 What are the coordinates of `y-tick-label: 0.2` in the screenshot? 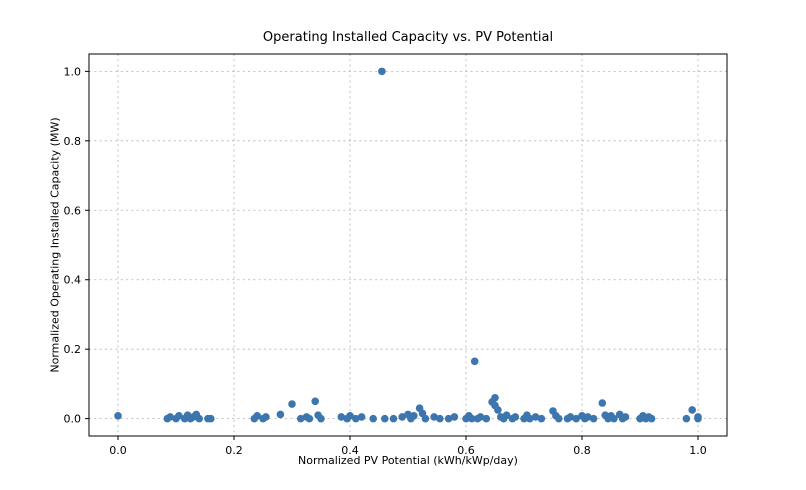 It's located at (73, 349).